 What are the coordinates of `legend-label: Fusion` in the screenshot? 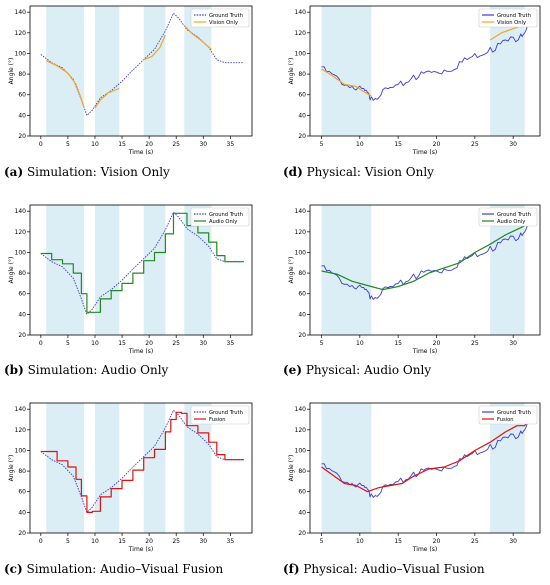 It's located at (217, 420).